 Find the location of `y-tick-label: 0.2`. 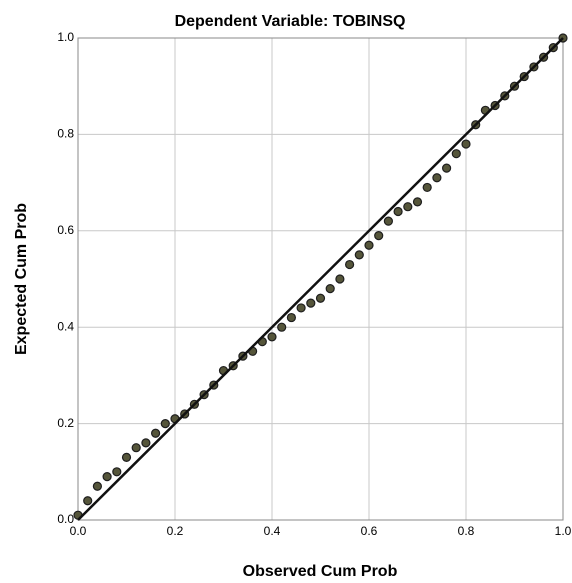

y-tick-label: 0.2 is located at coordinates (65, 423).